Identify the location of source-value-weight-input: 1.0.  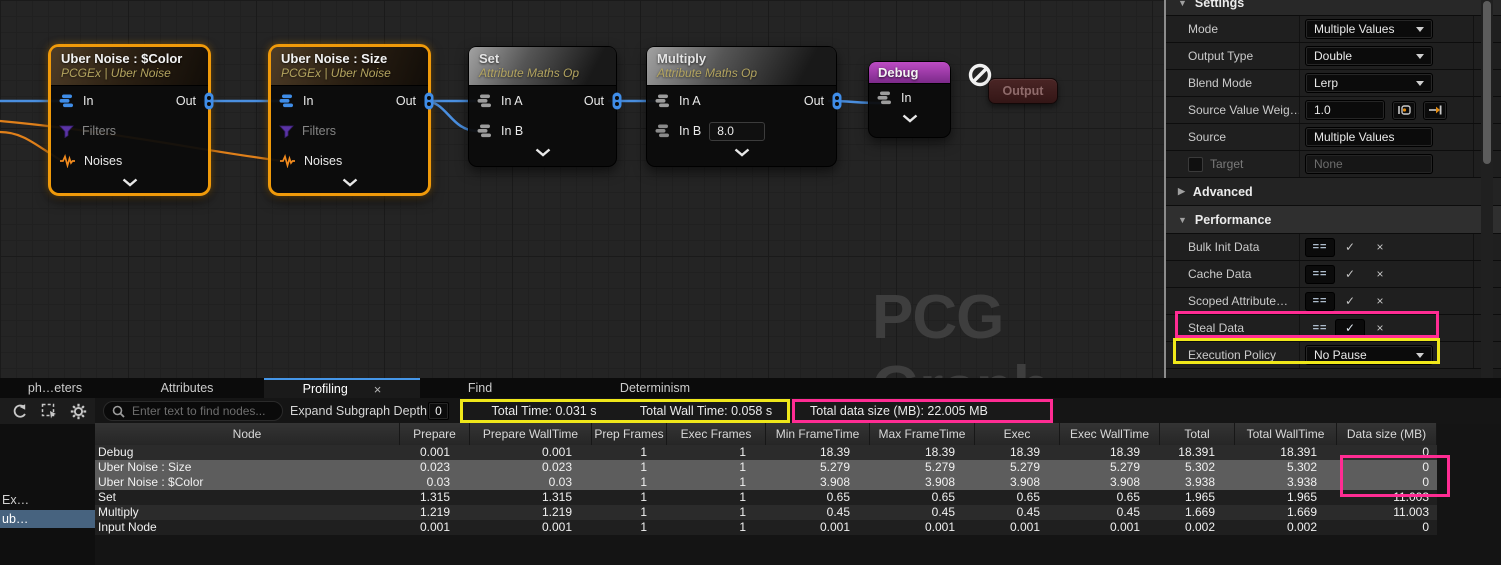
(1345, 110).